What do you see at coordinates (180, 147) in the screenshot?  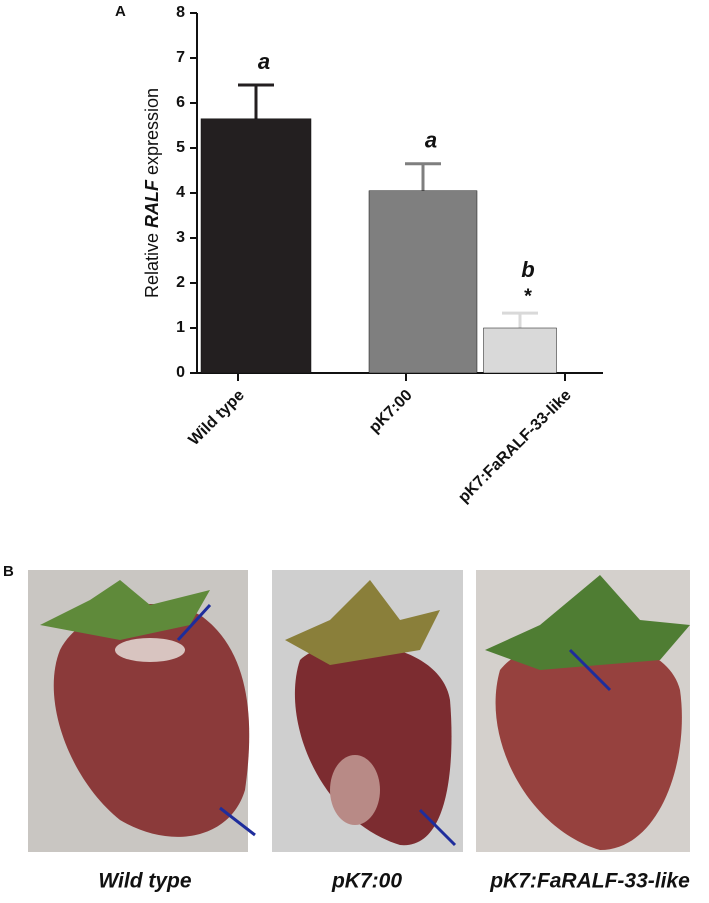 I see `y-tick-label: 5` at bounding box center [180, 147].